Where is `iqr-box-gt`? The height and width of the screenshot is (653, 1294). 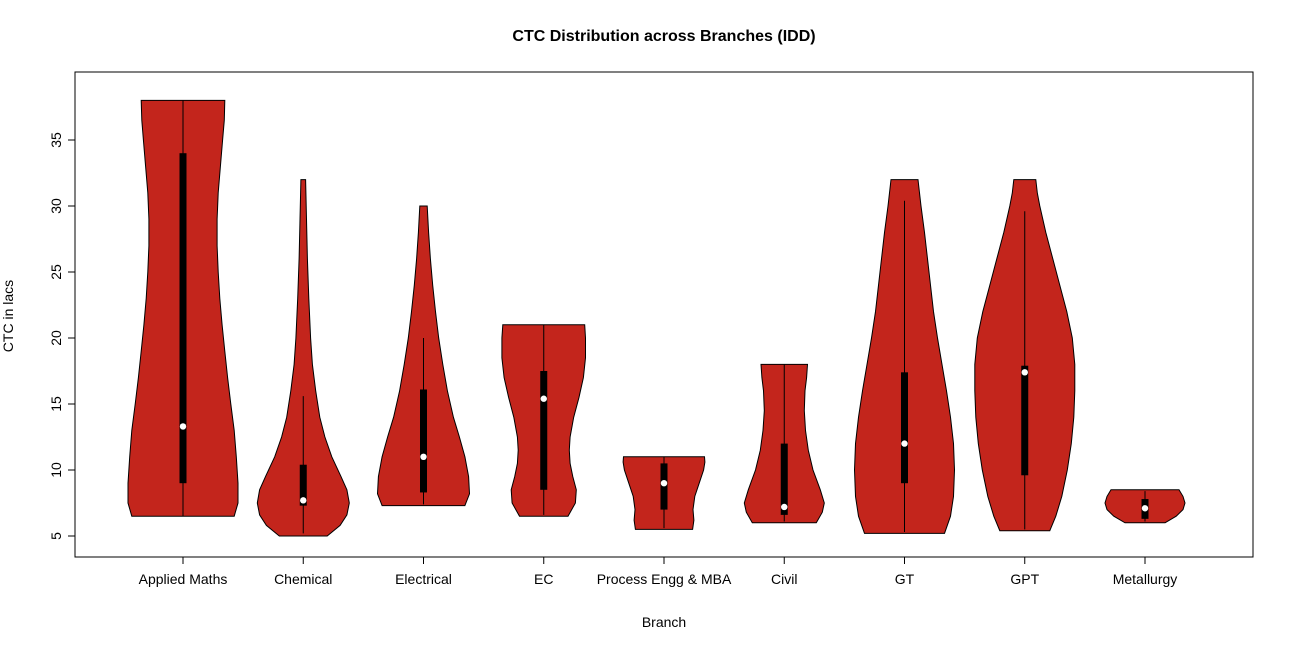
iqr-box-gt is located at coordinates (904, 428).